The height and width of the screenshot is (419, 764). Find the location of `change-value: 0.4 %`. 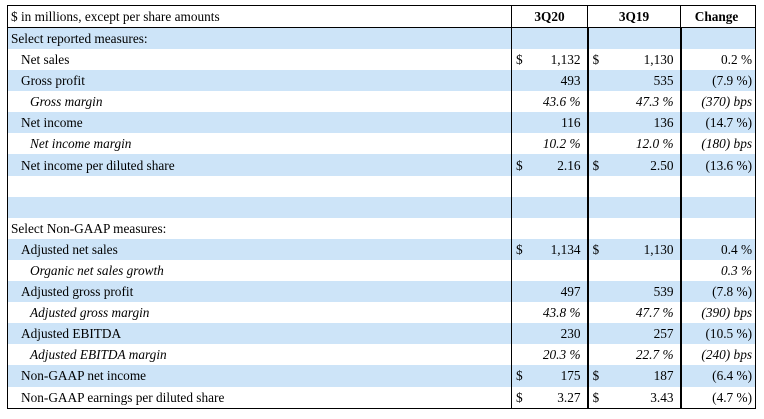

change-value: 0.4 % is located at coordinates (718, 249).